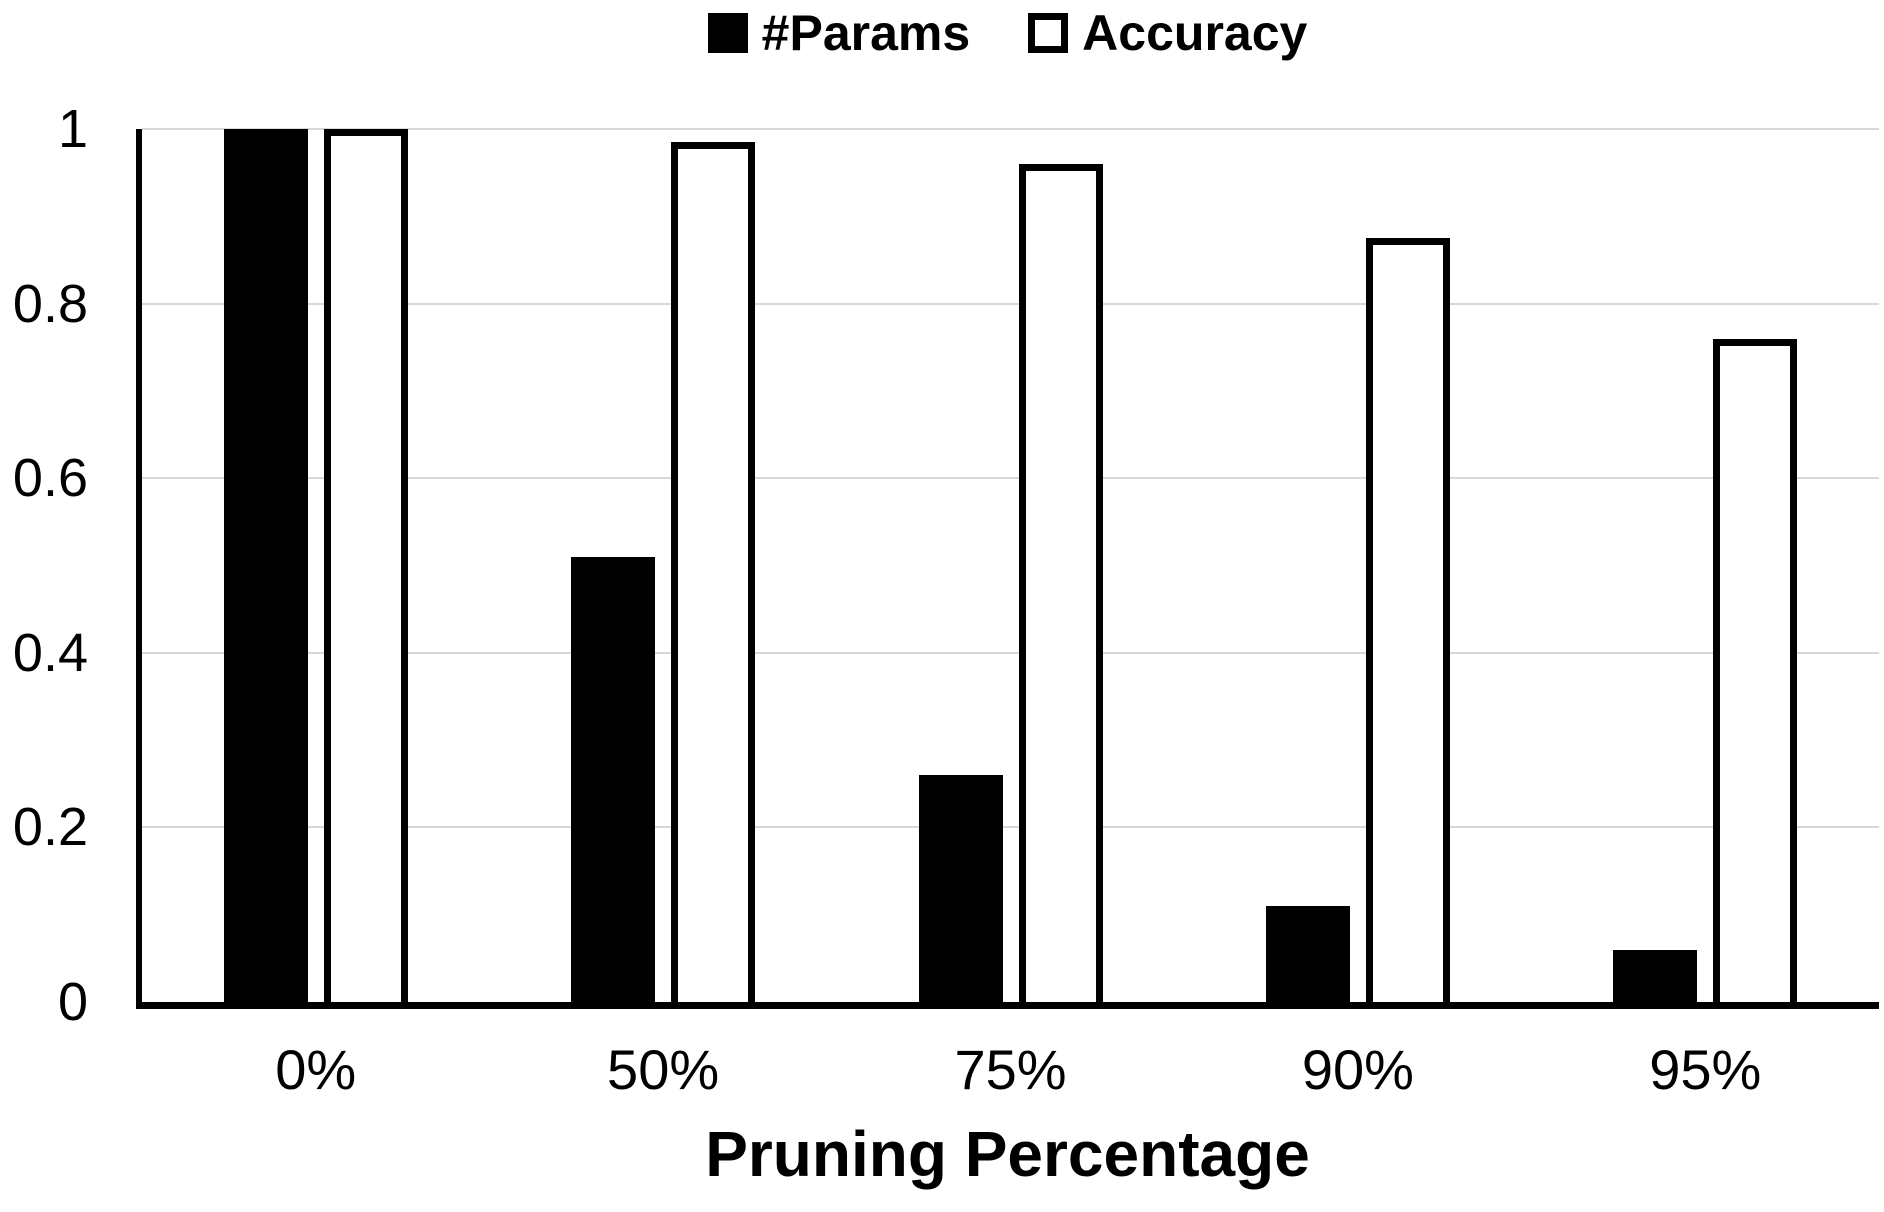 The height and width of the screenshot is (1212, 1884). Describe the element at coordinates (1060, 582) in the screenshot. I see `bar-accuracy-75%` at that location.